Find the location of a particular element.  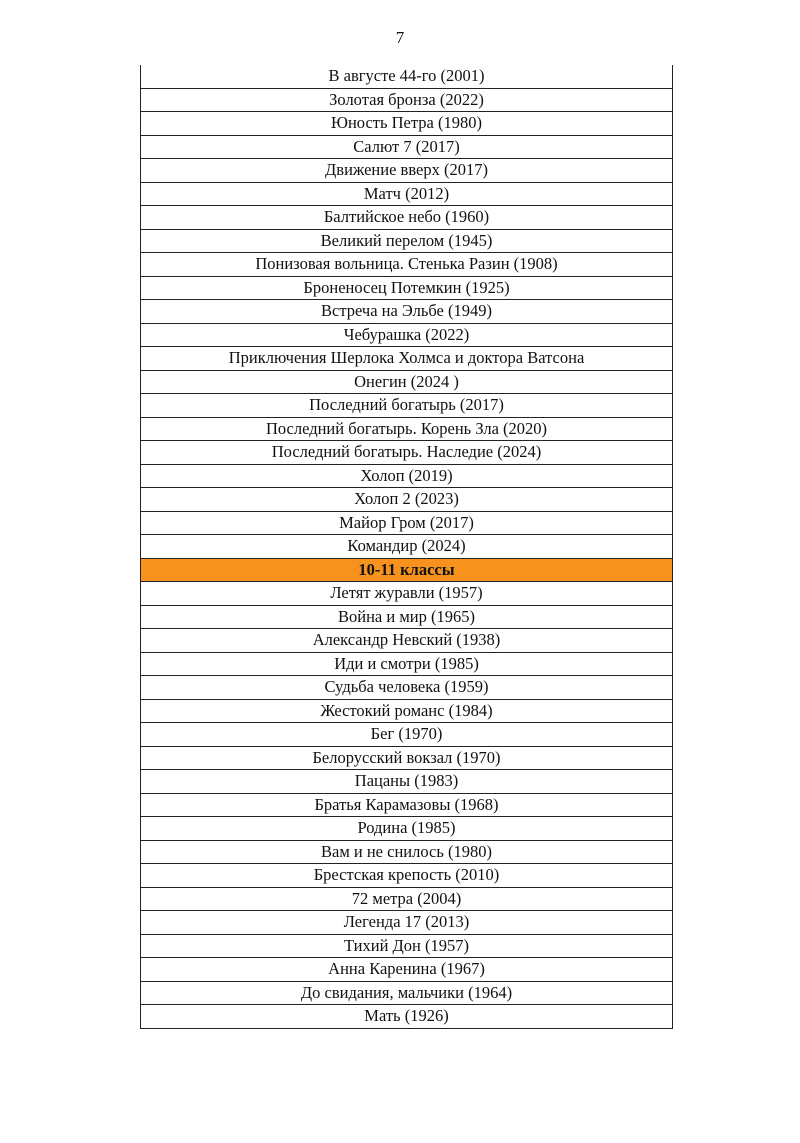

film-title-cell: Пацаны (1983) is located at coordinates (406, 781).